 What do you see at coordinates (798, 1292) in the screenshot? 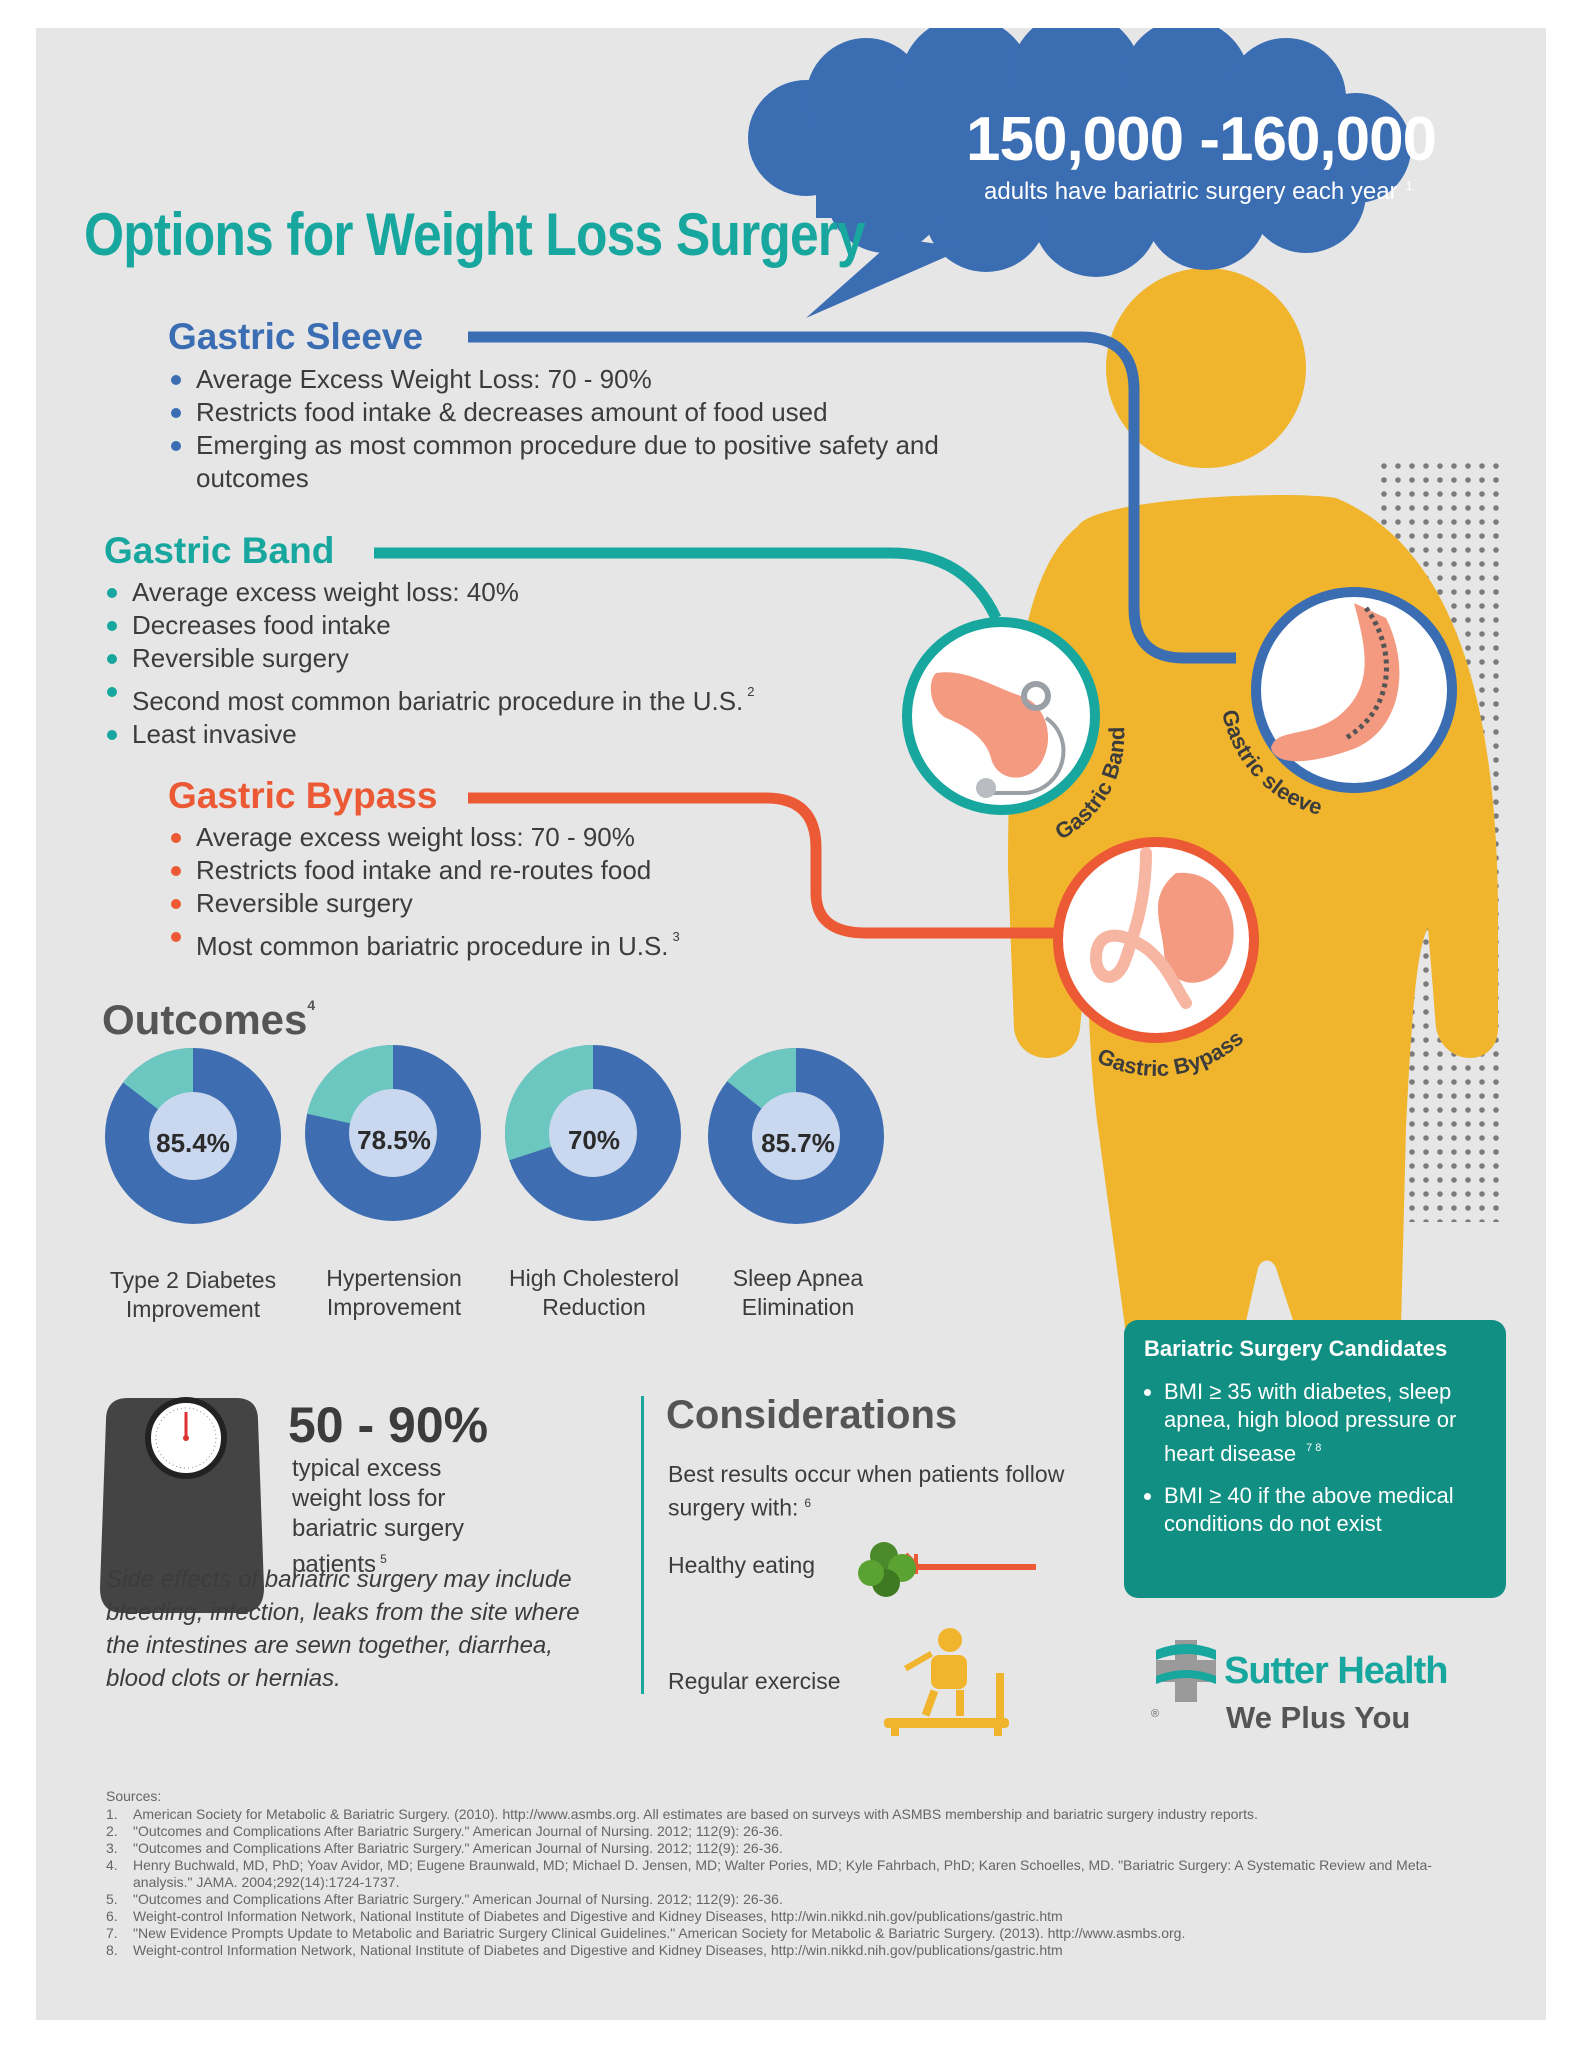
I see `donut-caption-sleep-apnea: Sleep Apnea Elimination` at bounding box center [798, 1292].